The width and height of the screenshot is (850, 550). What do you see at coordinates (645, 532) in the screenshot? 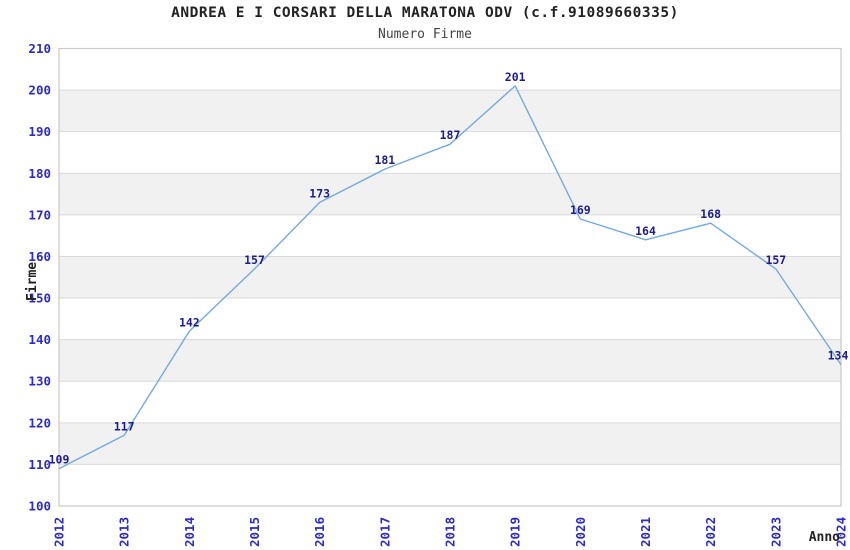
I see `x-tick-label: 2021` at bounding box center [645, 532].